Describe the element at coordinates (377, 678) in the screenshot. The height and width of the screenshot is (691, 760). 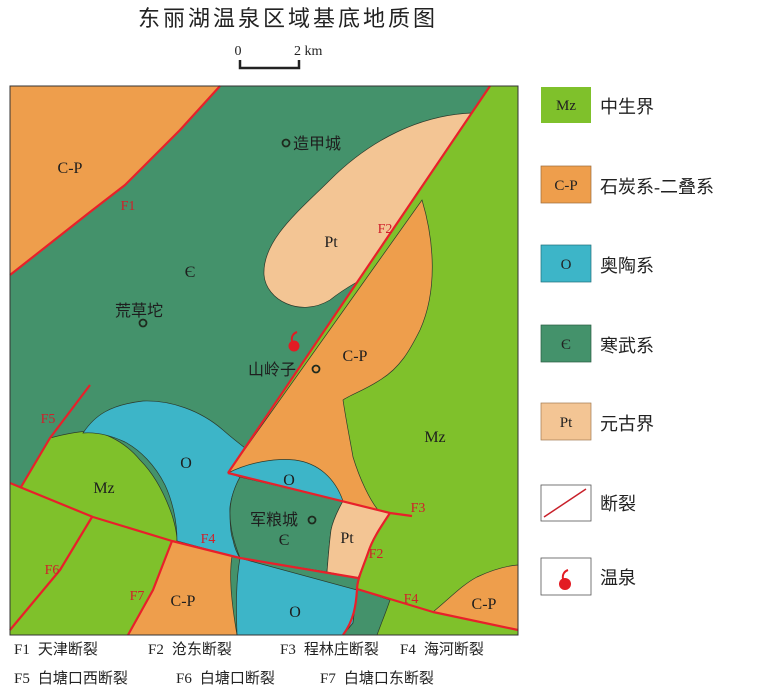
I see `fault-key-f7: F7 白塘口东断裂` at that location.